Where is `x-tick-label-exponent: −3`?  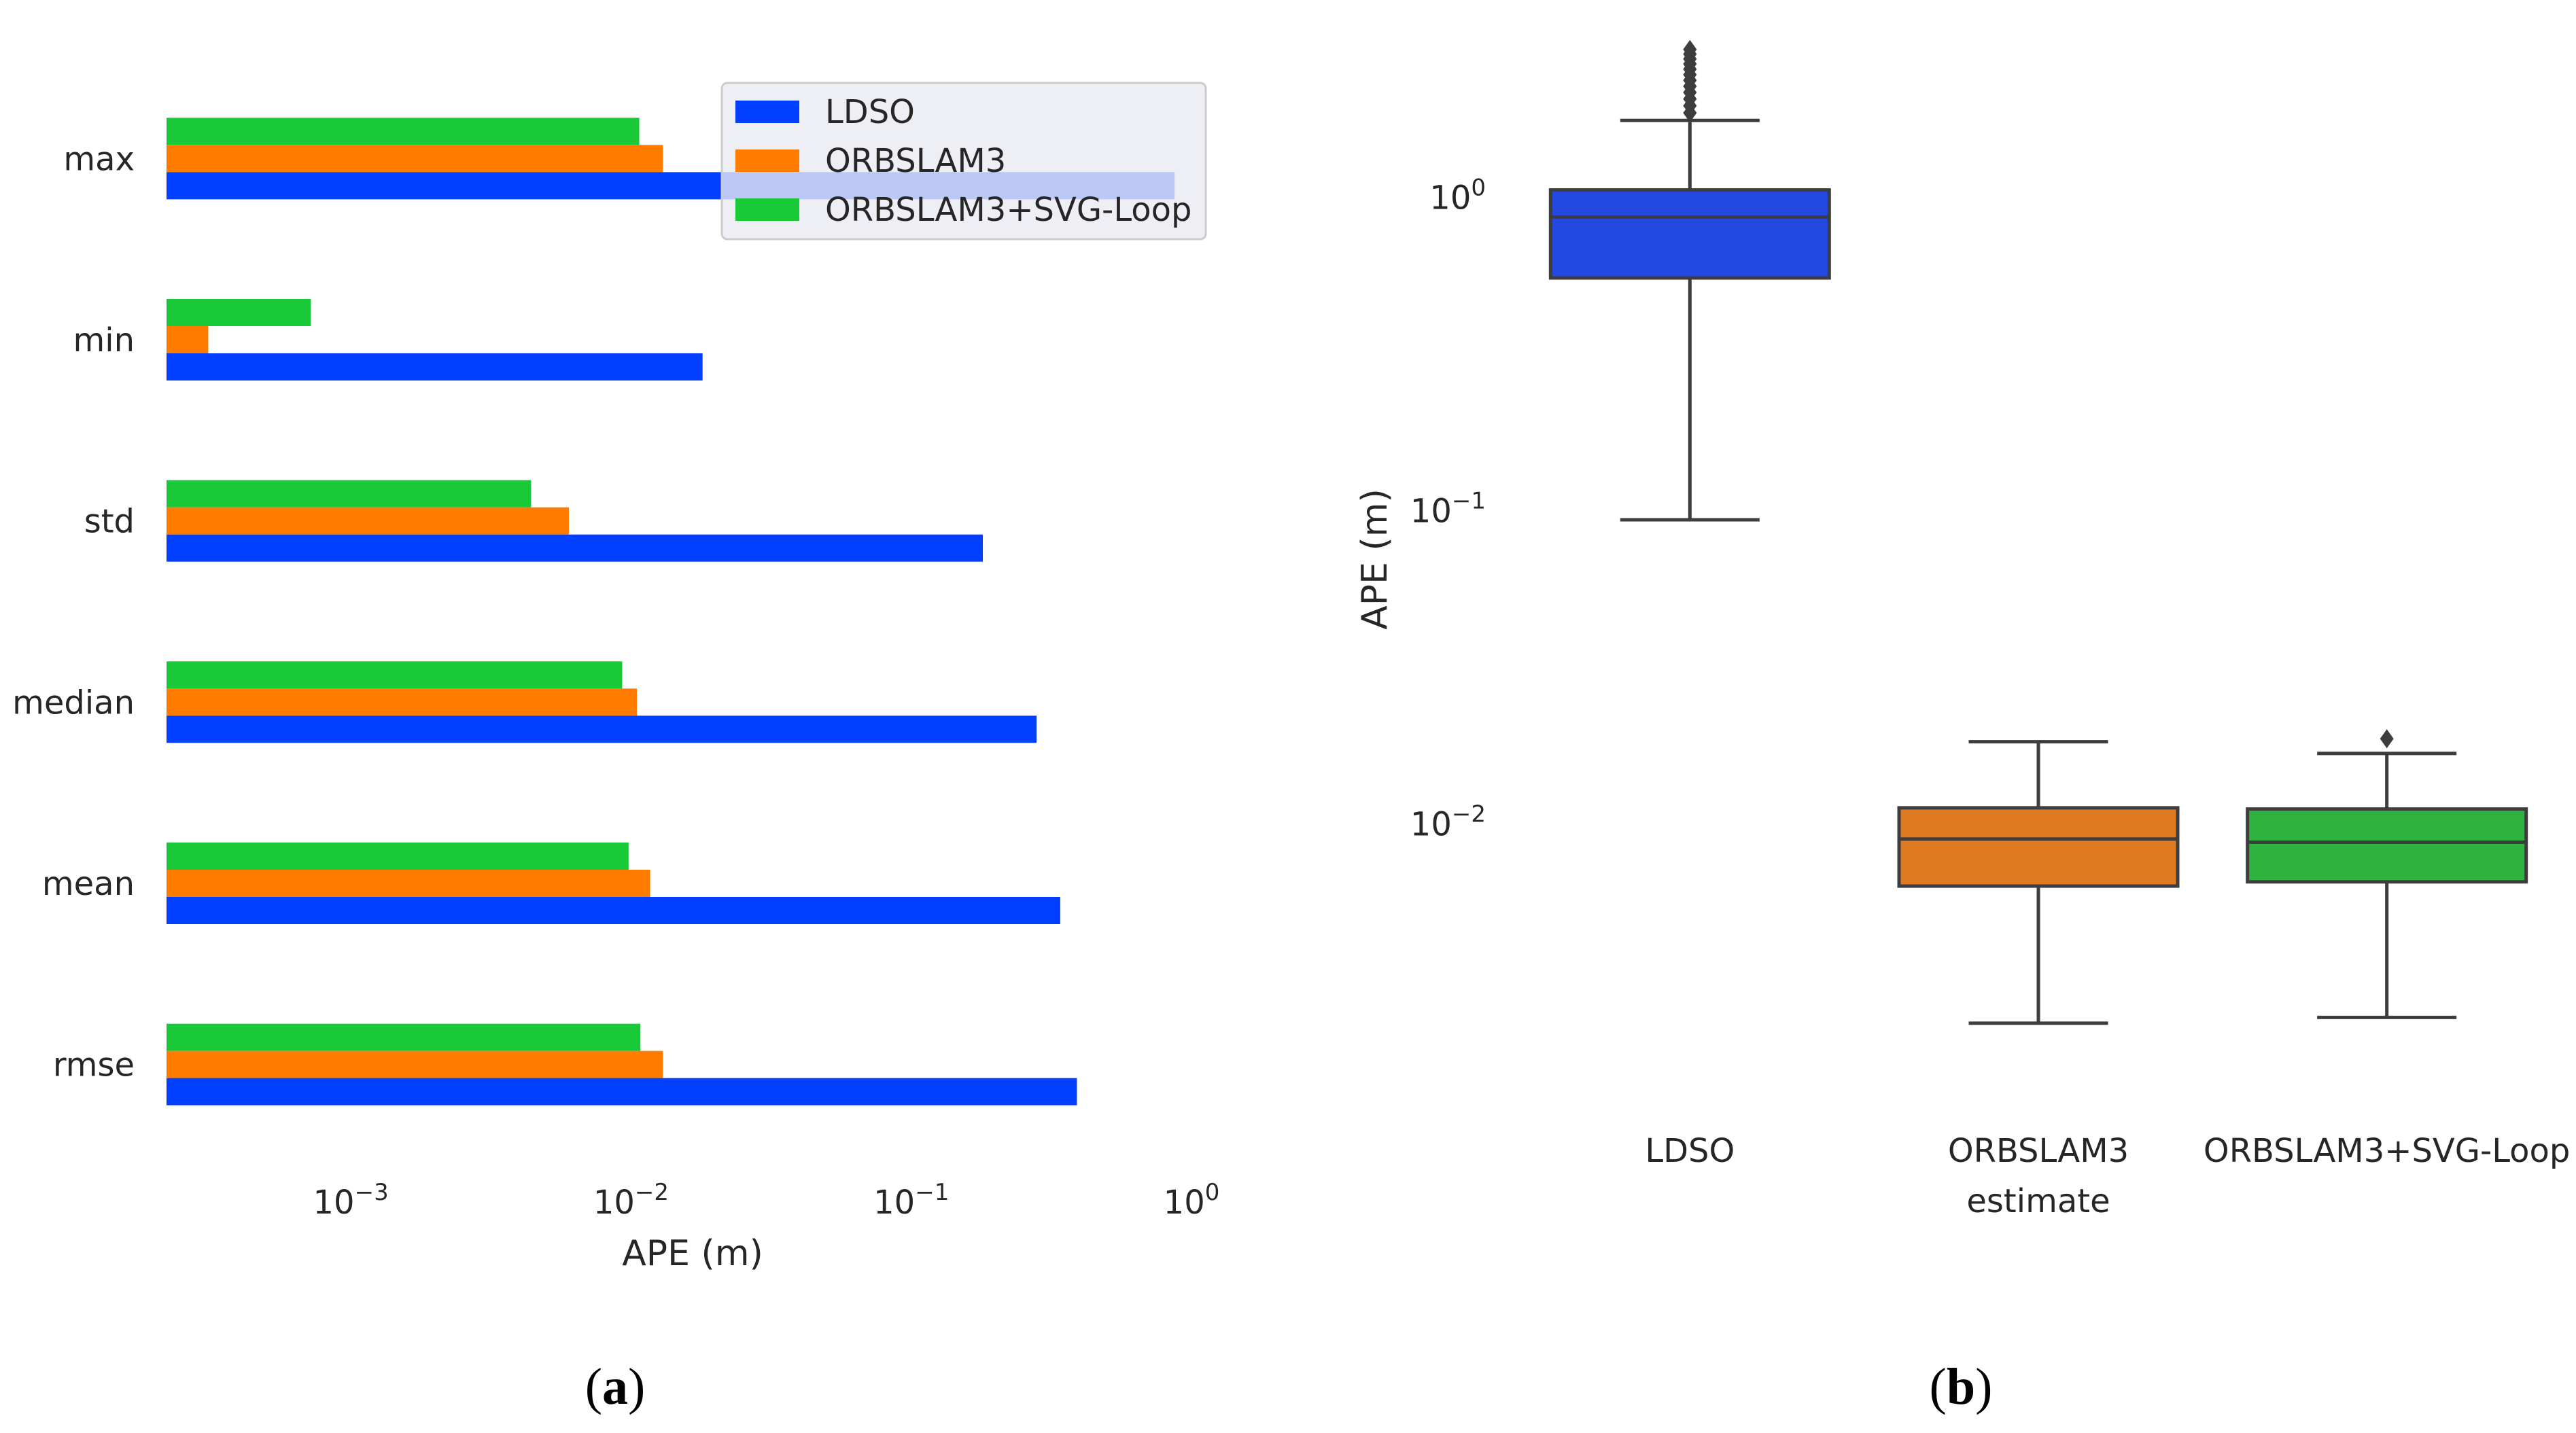 x-tick-label-exponent: −3 is located at coordinates (372, 1192).